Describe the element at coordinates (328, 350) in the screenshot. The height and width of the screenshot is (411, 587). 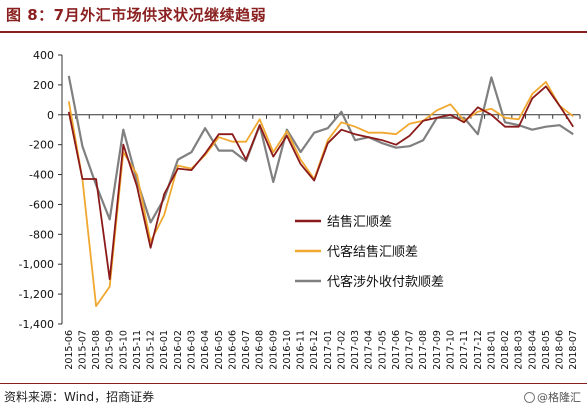
I see `x-tick-label: 2017-01` at that location.